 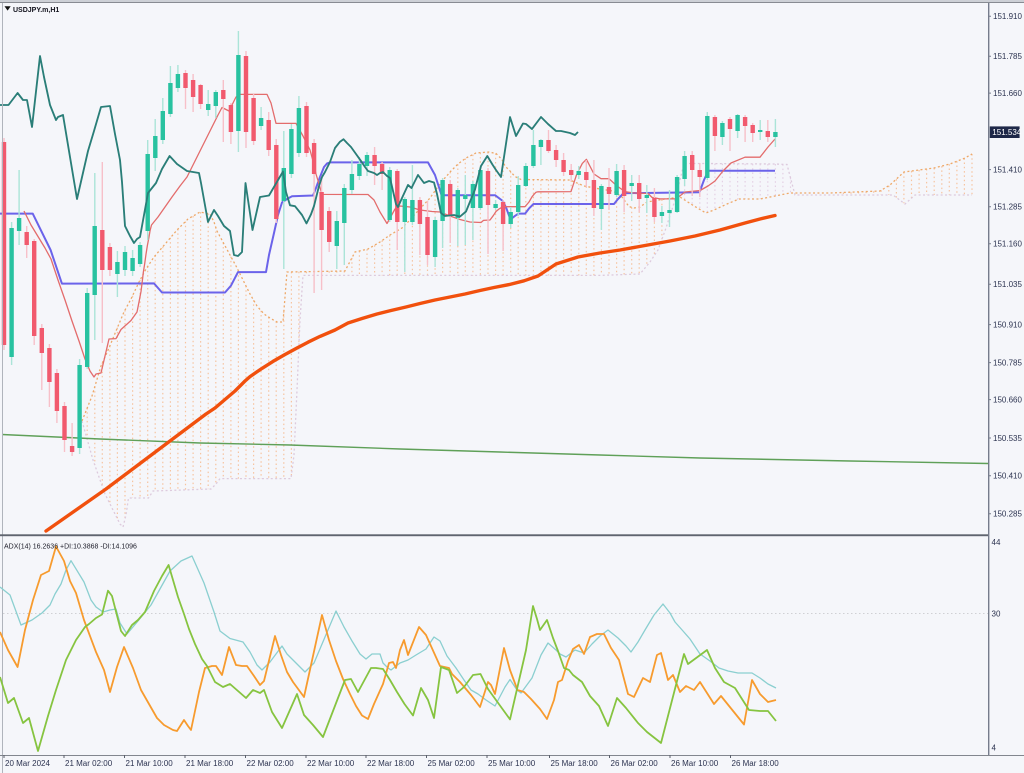 What do you see at coordinates (1007, 324) in the screenshot?
I see `svg-text: 150.910` at bounding box center [1007, 324].